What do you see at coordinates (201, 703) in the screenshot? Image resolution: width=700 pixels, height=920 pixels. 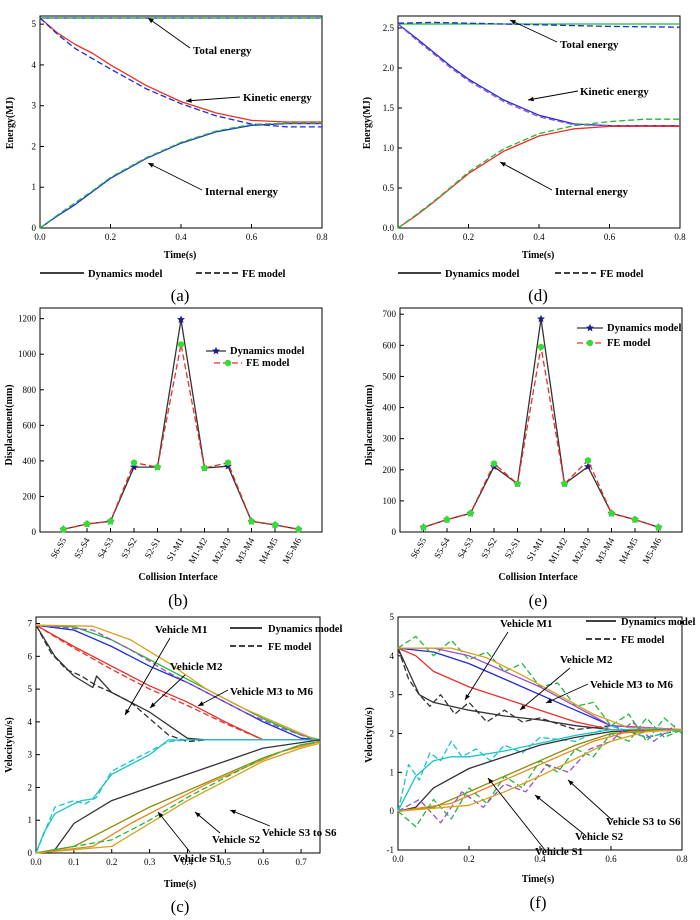 I see `c-arrow-m3m6-head` at bounding box center [201, 703].